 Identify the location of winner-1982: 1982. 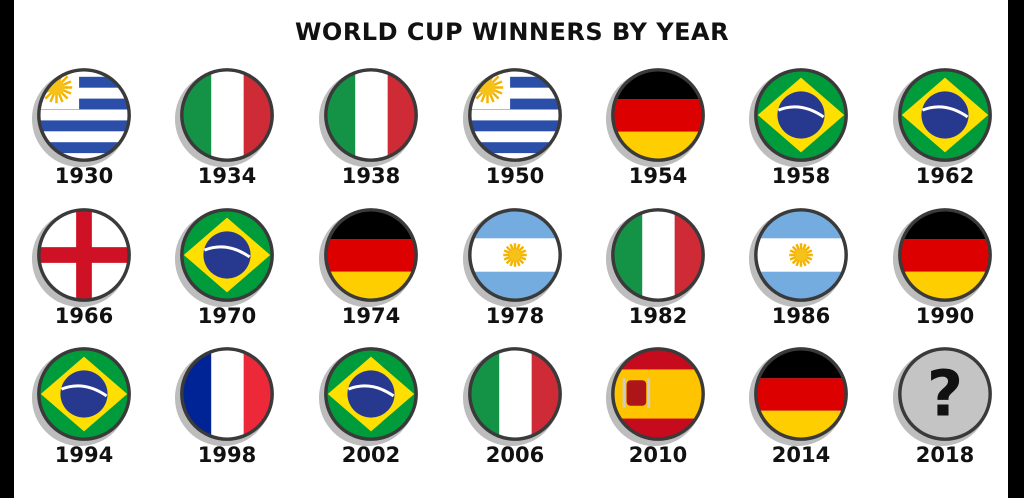
(658, 270).